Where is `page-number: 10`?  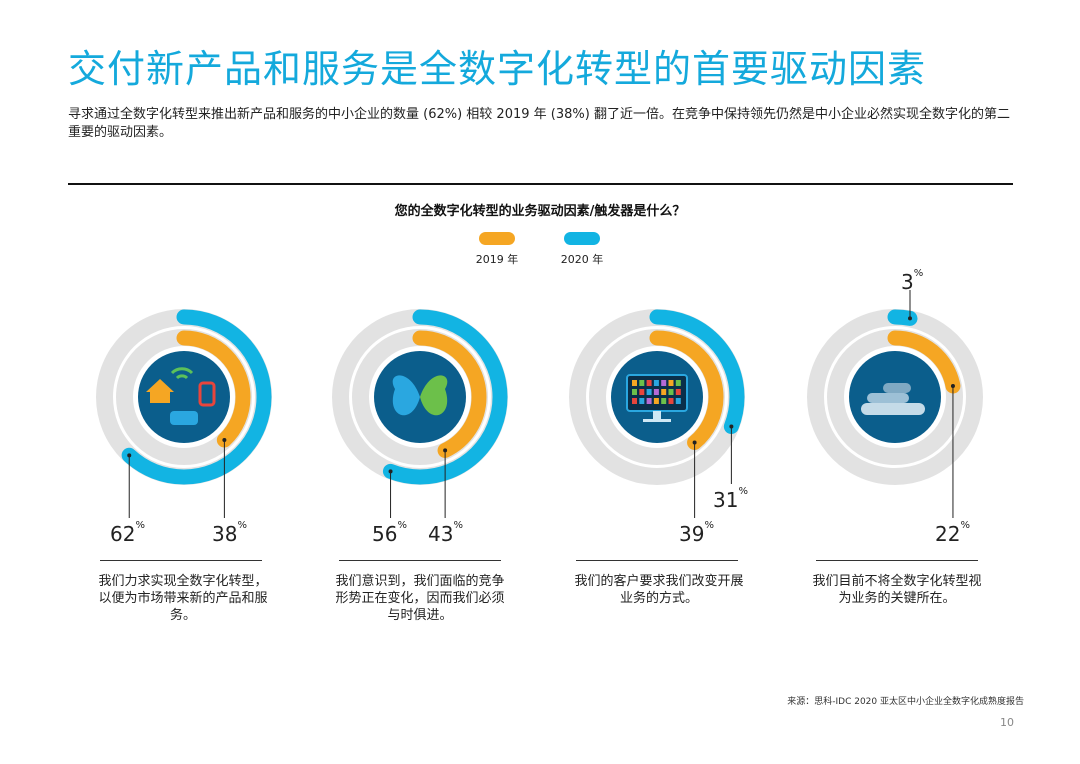
page-number: 10 is located at coordinates (1007, 722).